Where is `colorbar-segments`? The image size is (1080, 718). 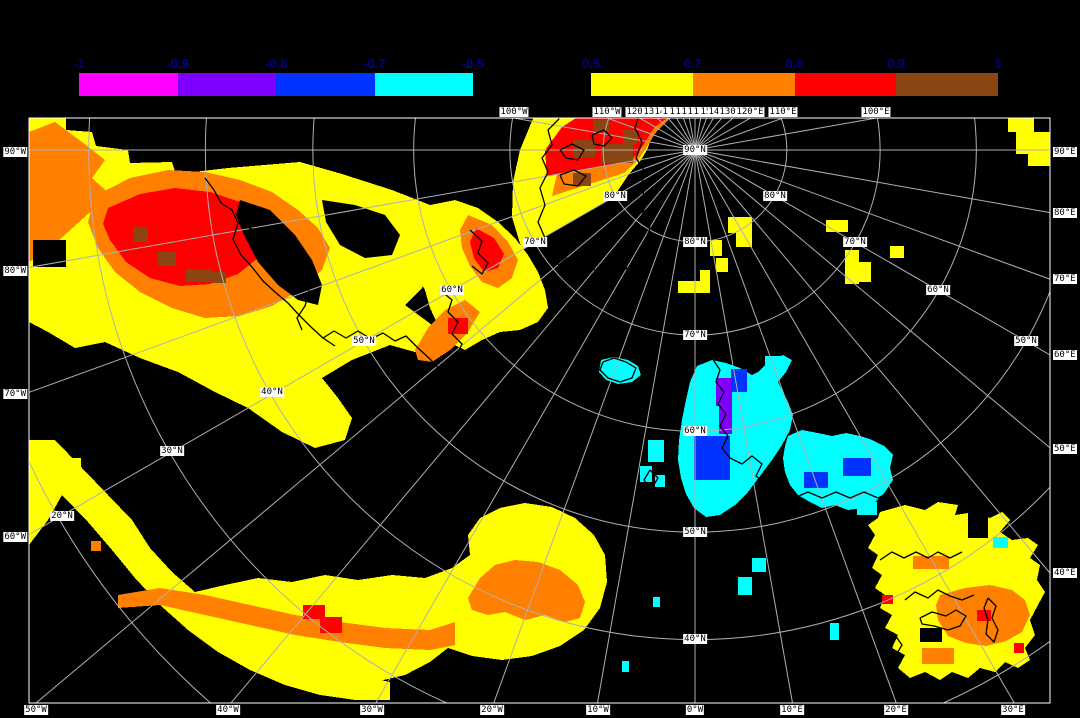
colorbar-segments is located at coordinates (794, 84).